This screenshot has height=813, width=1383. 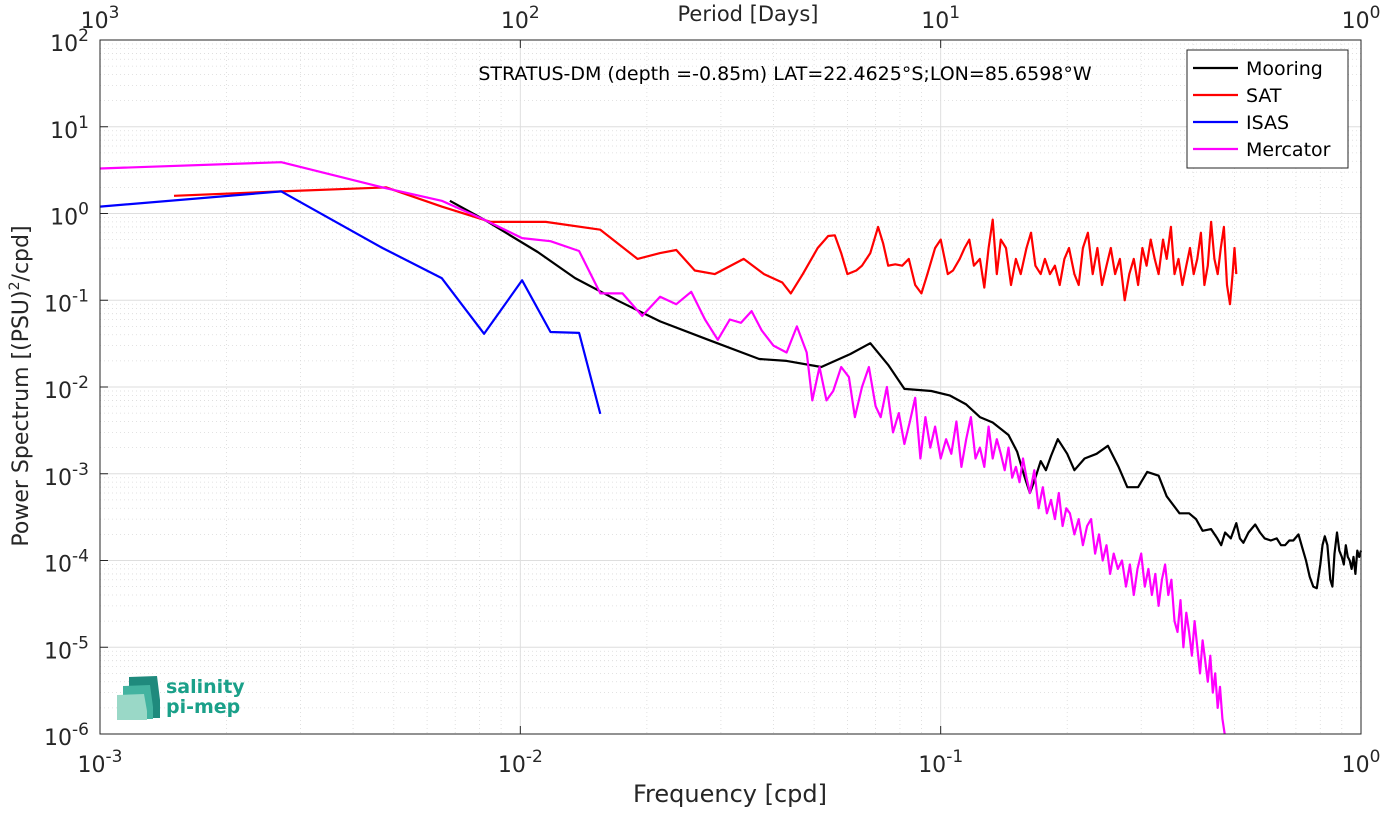 I want to click on legend-label-sat: SAT, so click(x=1264, y=96).